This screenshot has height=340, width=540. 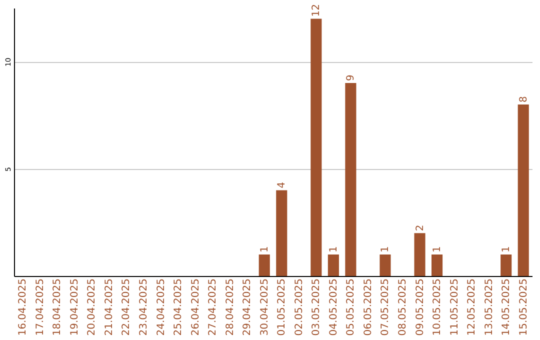 What do you see at coordinates (472, 307) in the screenshot?
I see `x-tick-label: 12.05.2025` at bounding box center [472, 307].